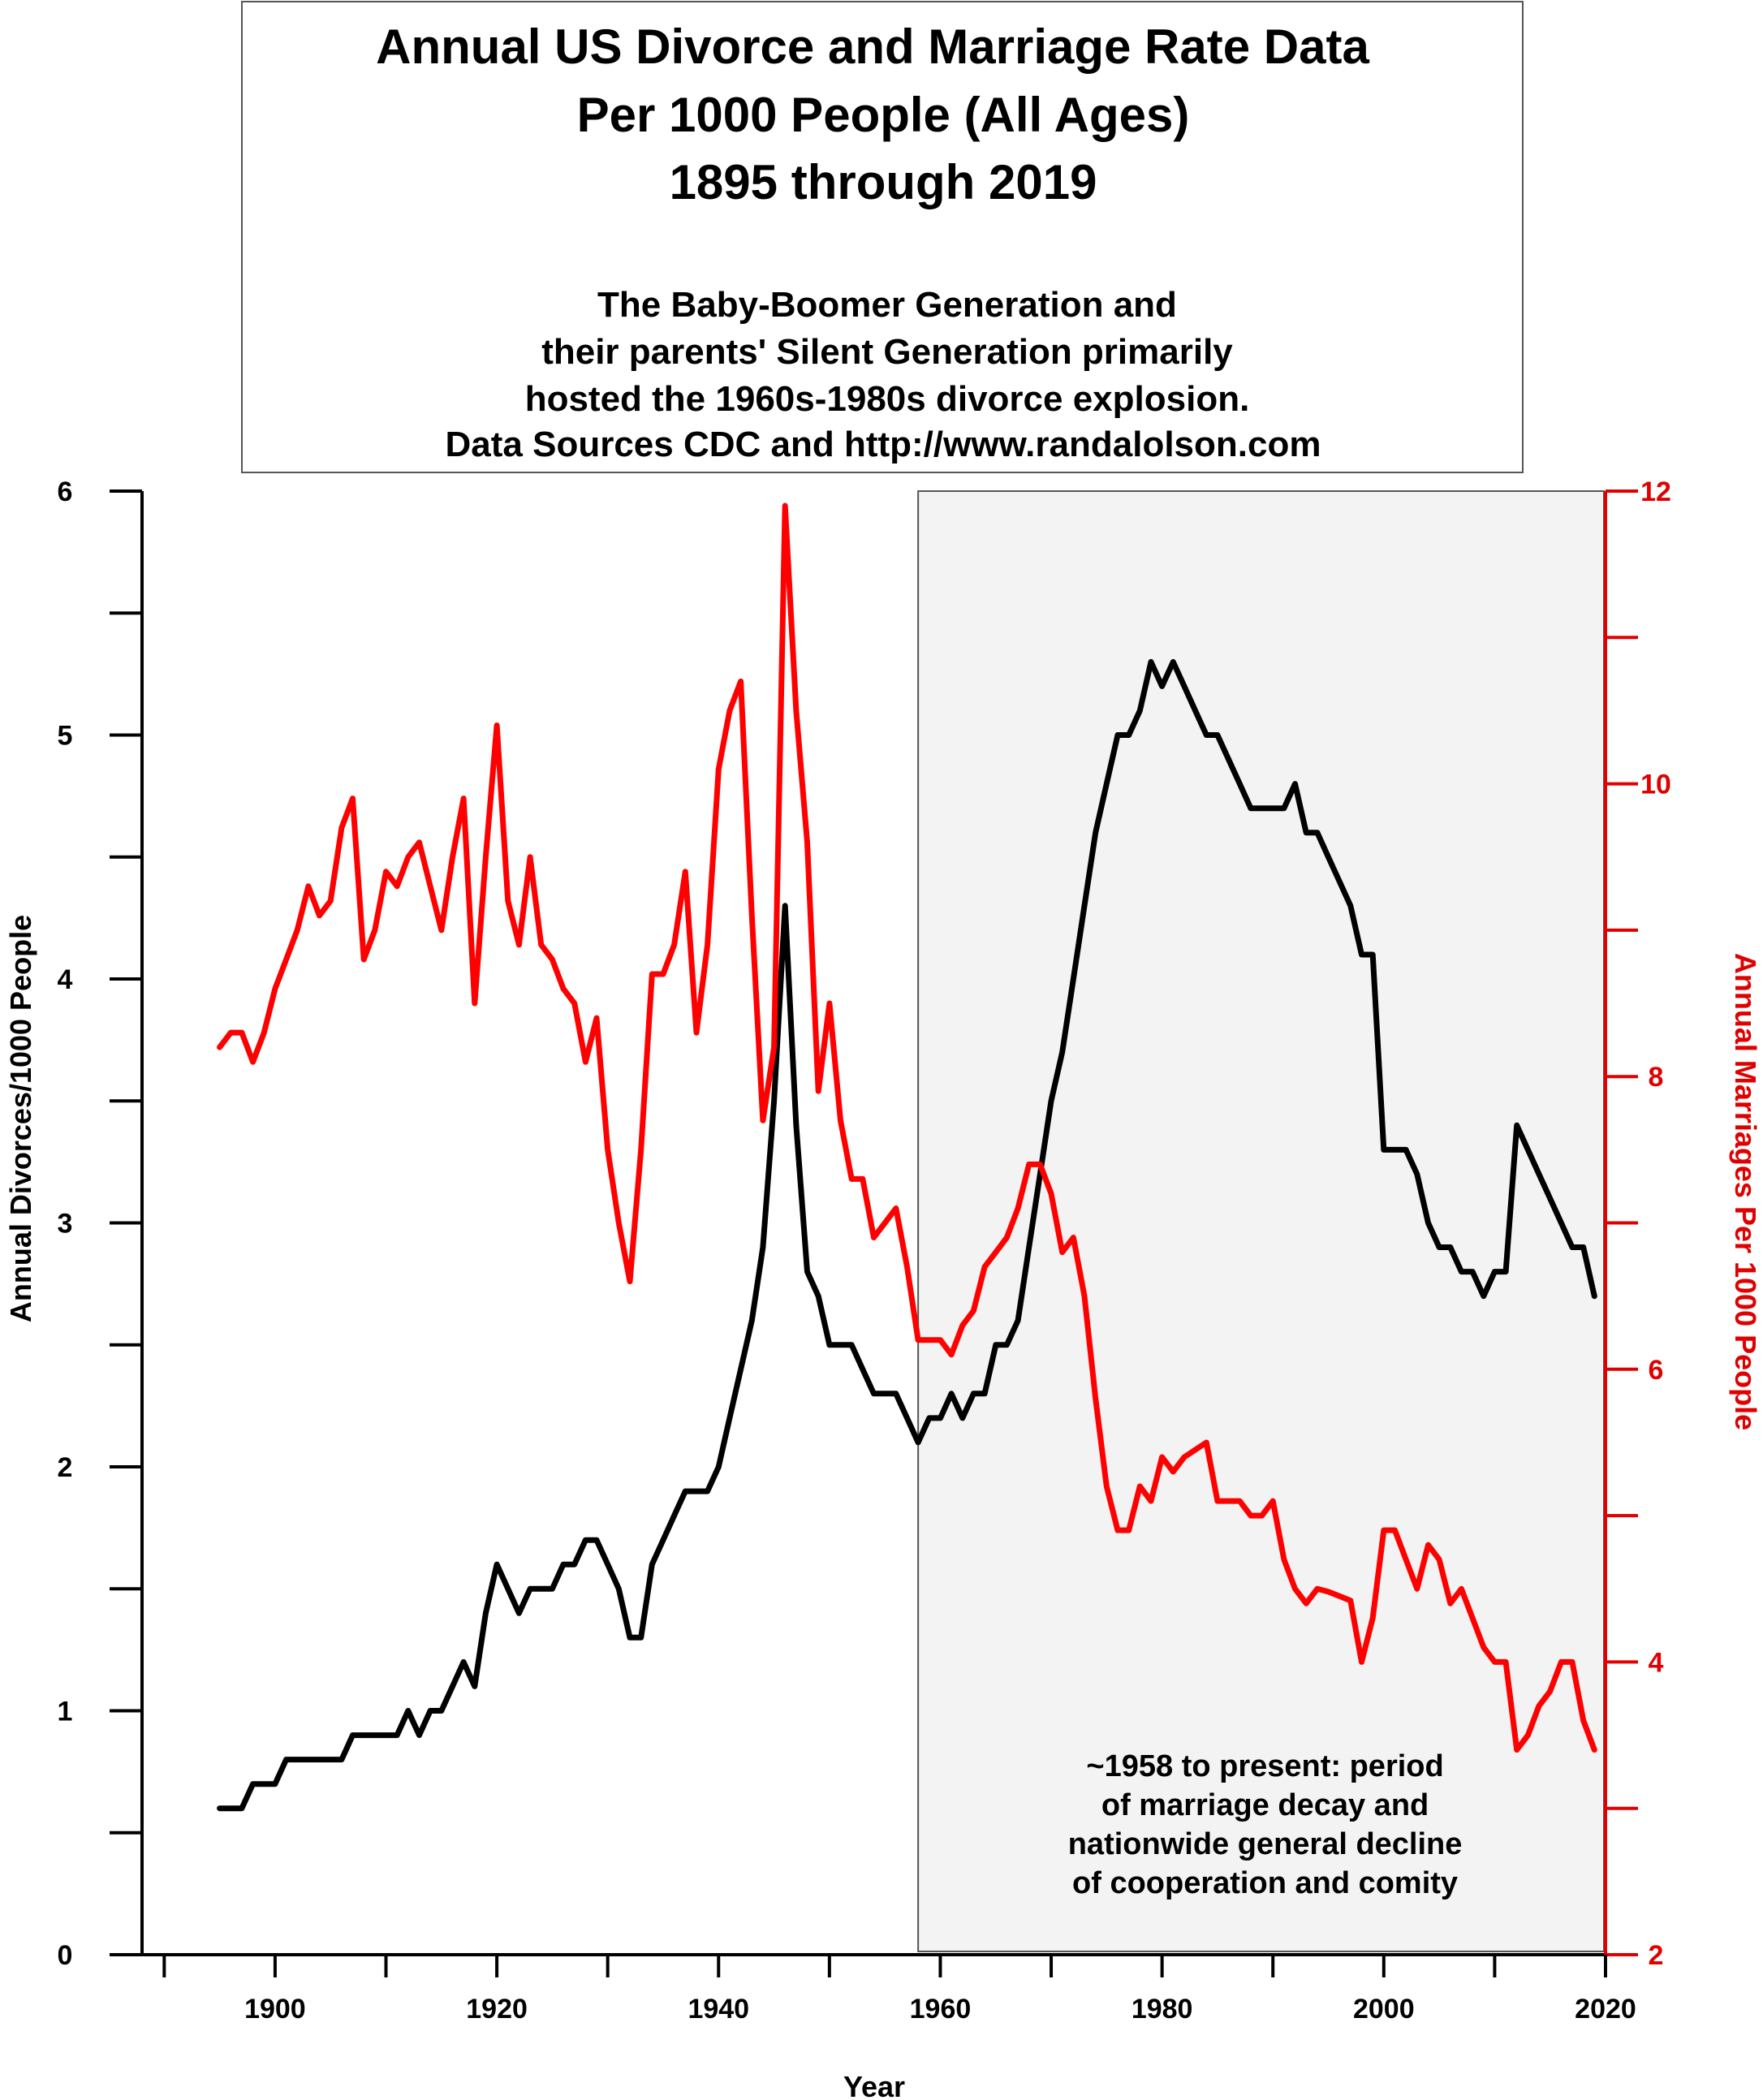  What do you see at coordinates (1264, 1766) in the screenshot?
I see `annotation-line-1: ~1958 to present: period` at bounding box center [1264, 1766].